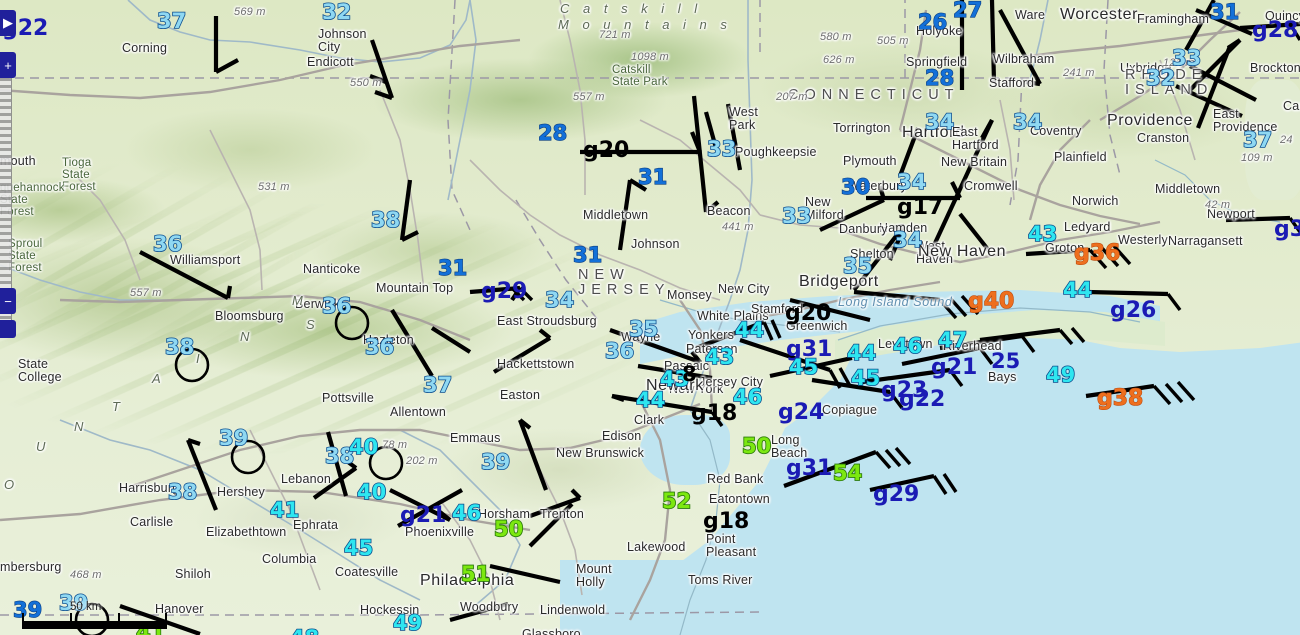 This screenshot has height=635, width=1300. What do you see at coordinates (86, 607) in the screenshot?
I see `scale-bar-label: 50 km` at bounding box center [86, 607].